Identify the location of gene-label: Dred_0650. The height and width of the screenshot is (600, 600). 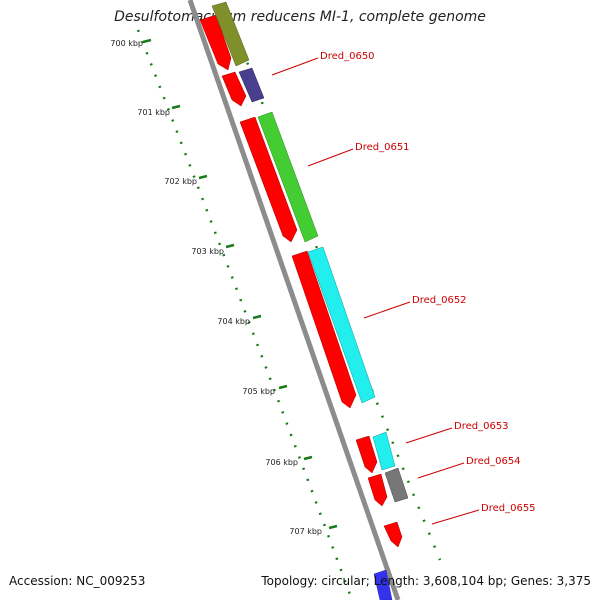
(347, 56).